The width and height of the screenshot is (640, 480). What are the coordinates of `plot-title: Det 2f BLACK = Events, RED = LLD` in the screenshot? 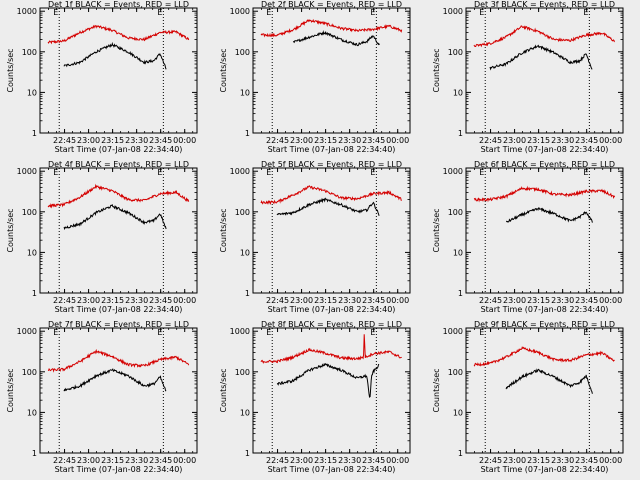 It's located at (331, 4).